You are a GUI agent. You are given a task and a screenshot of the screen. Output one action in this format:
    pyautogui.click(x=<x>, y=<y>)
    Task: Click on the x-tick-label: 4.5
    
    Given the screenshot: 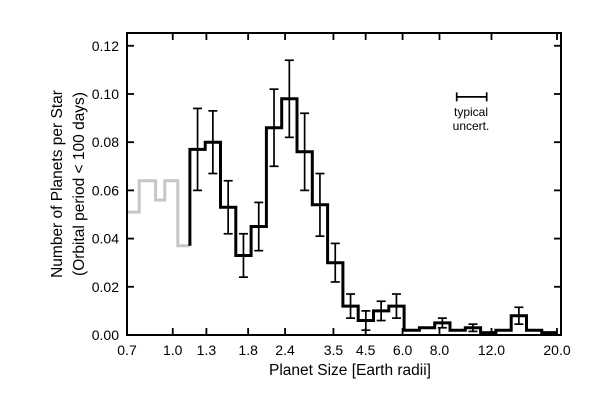 What is the action you would take?
    pyautogui.click(x=366, y=350)
    